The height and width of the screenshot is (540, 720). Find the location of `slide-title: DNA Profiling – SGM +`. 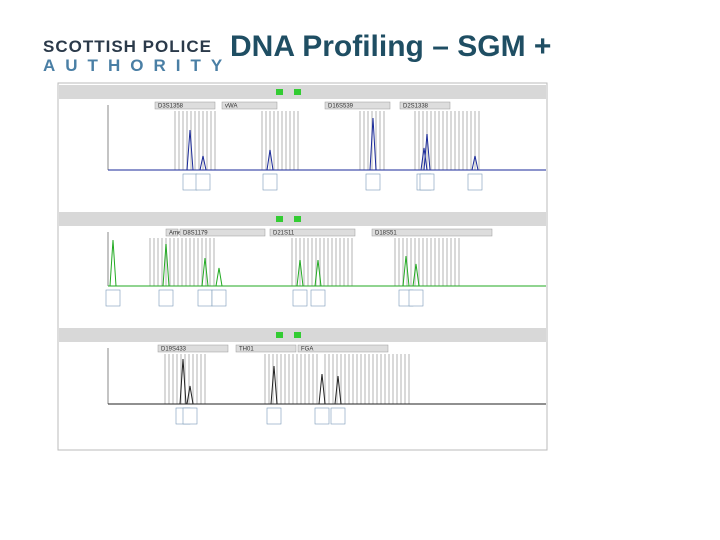

slide-title: DNA Profiling – SGM + is located at coordinates (391, 46).